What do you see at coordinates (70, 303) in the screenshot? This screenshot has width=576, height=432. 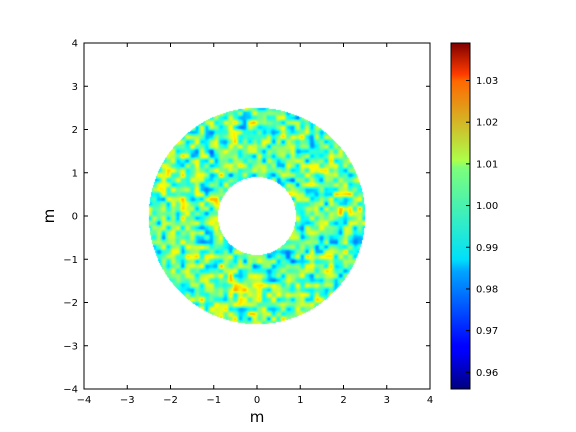 I see `y-tick-label: −2` at bounding box center [70, 303].